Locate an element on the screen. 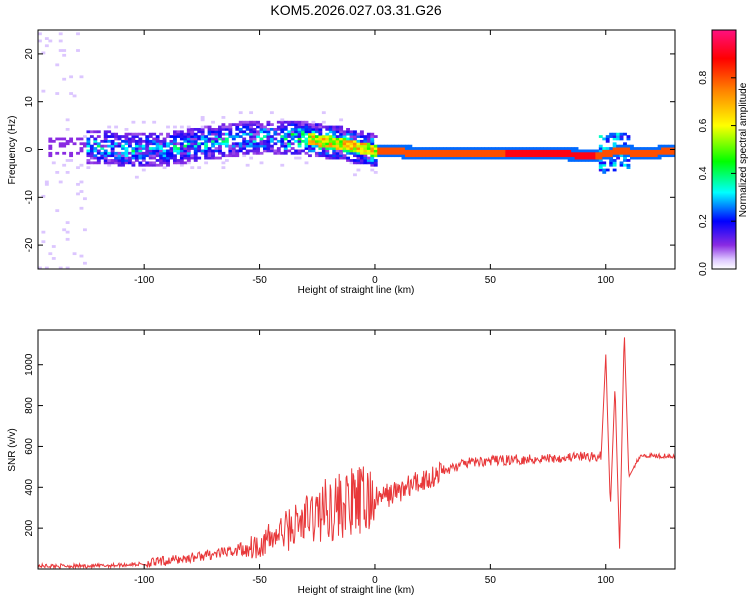  x-tick-label: -100 is located at coordinates (144, 280).